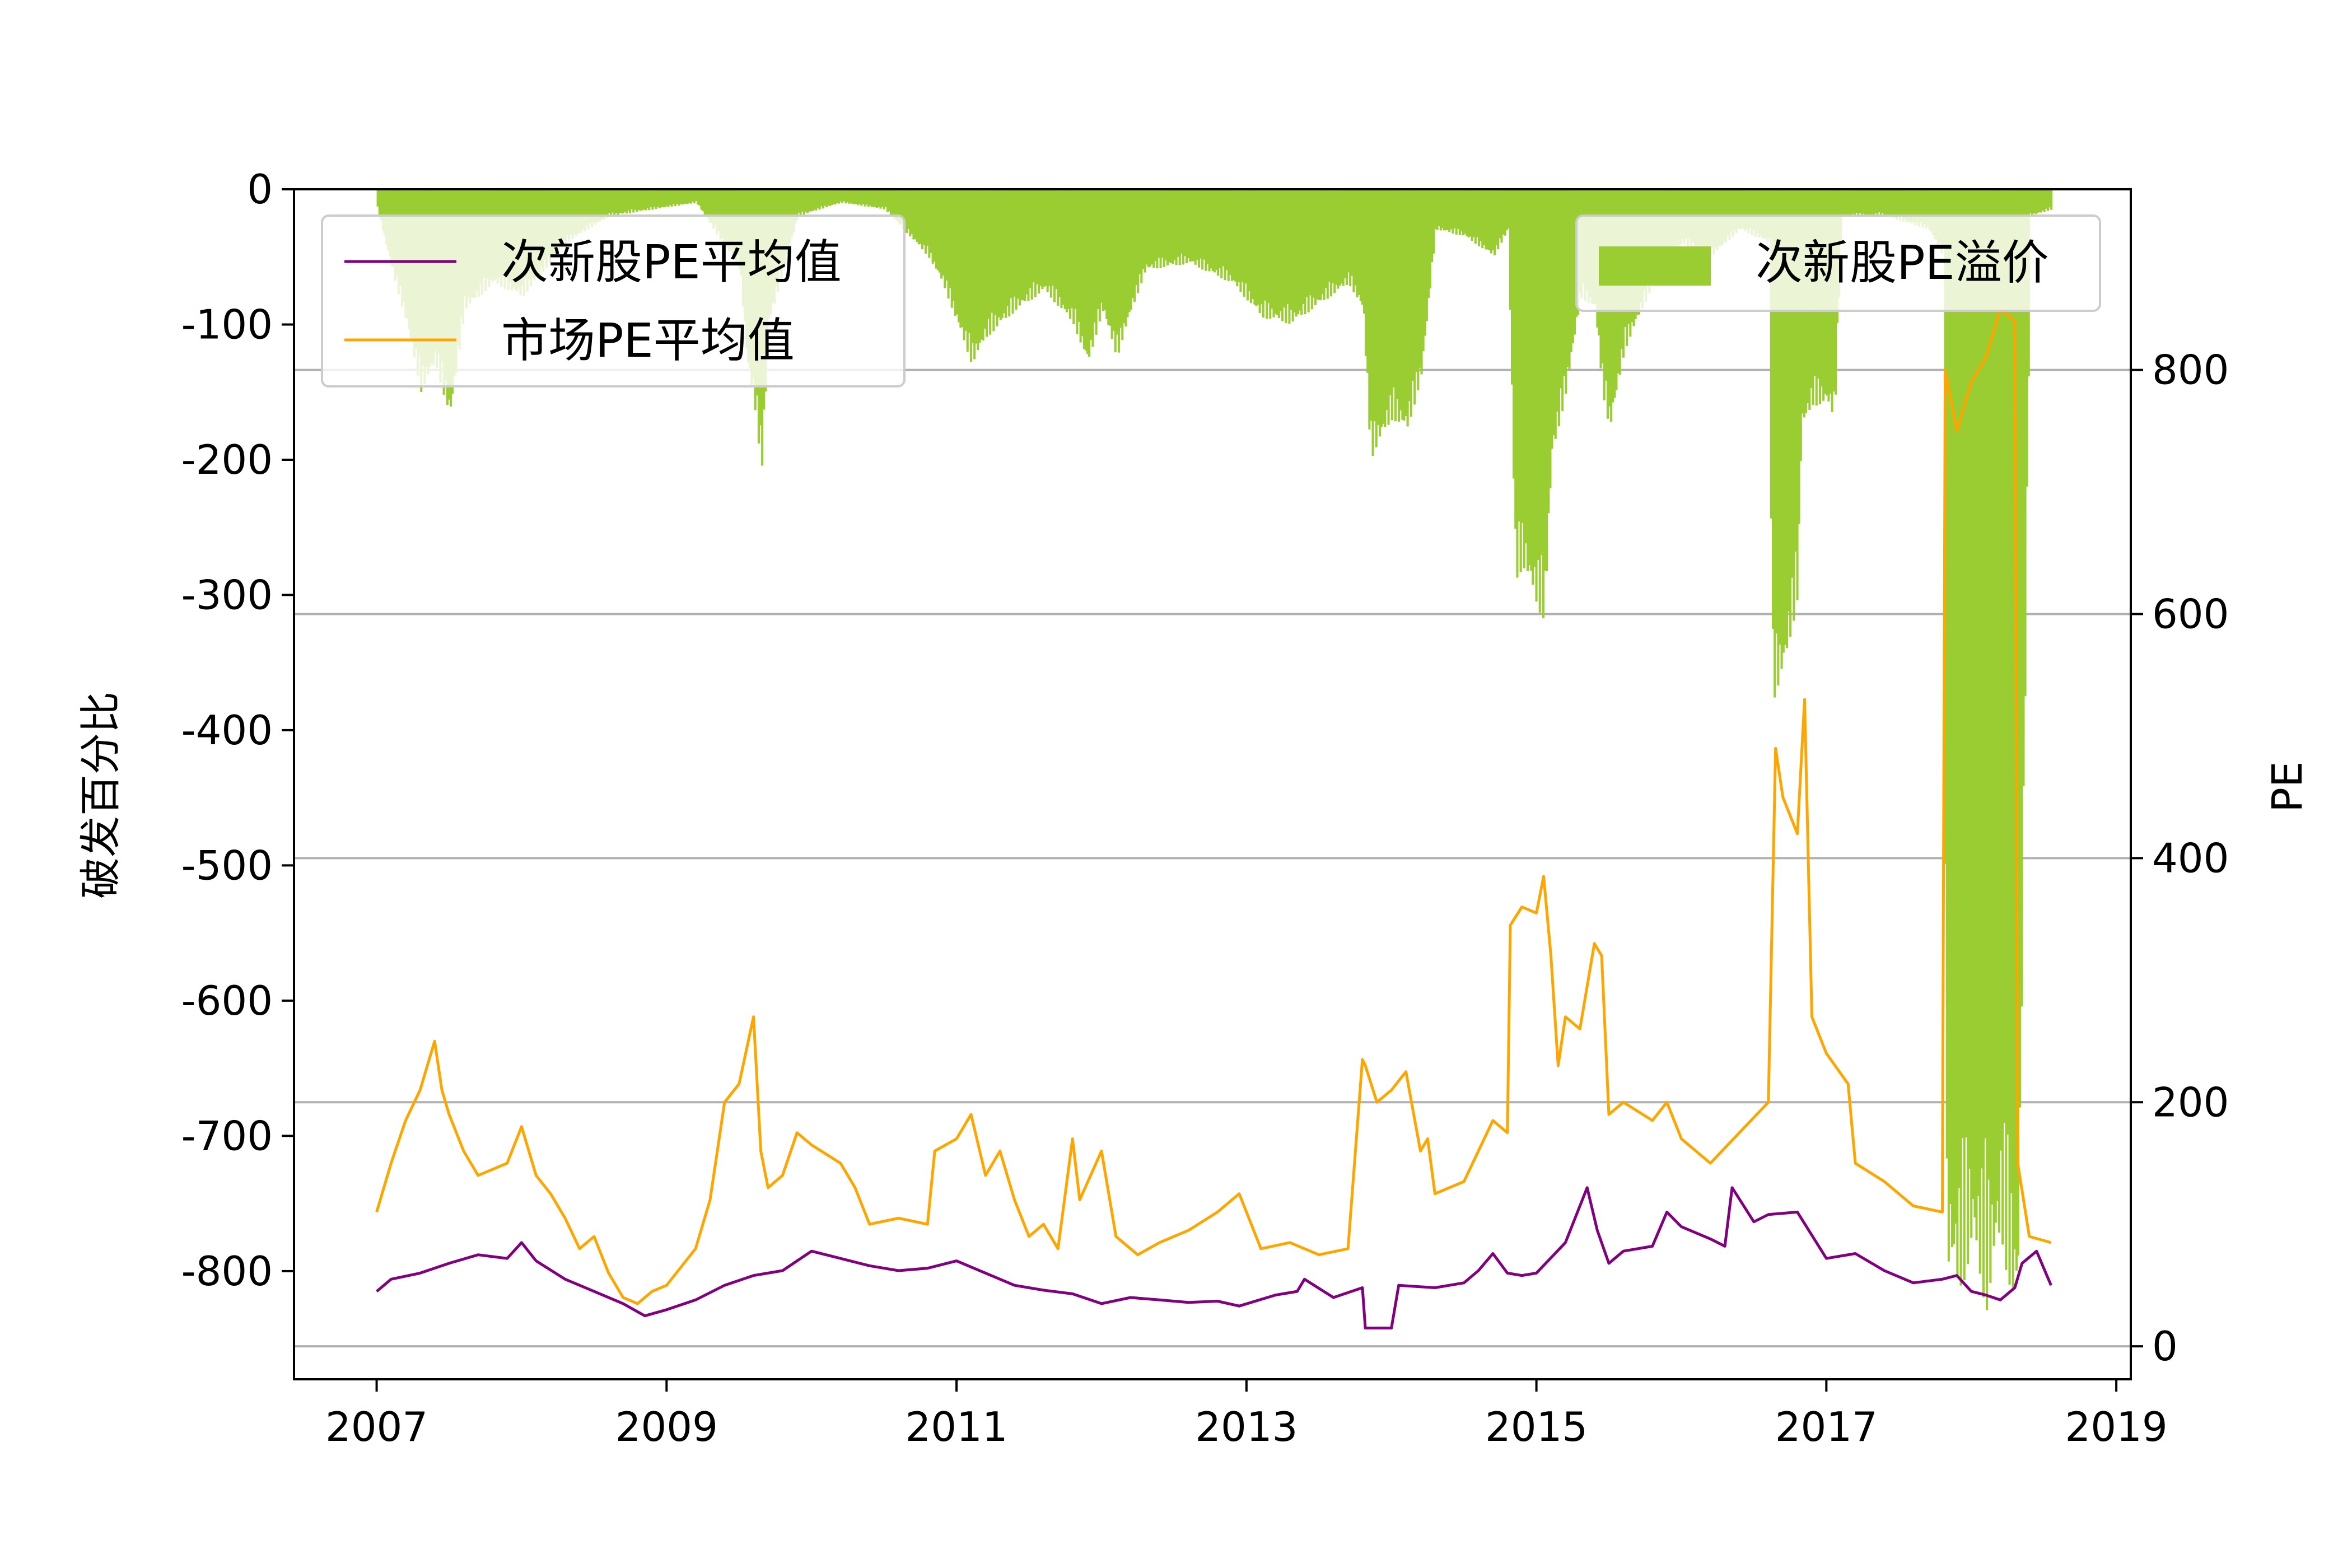 This screenshot has height=1568, width=2352. What do you see at coordinates (614, 301) in the screenshot?
I see `legend-left: 次新股PE平均值 次新股PE溢价 市场PE平均值` at bounding box center [614, 301].